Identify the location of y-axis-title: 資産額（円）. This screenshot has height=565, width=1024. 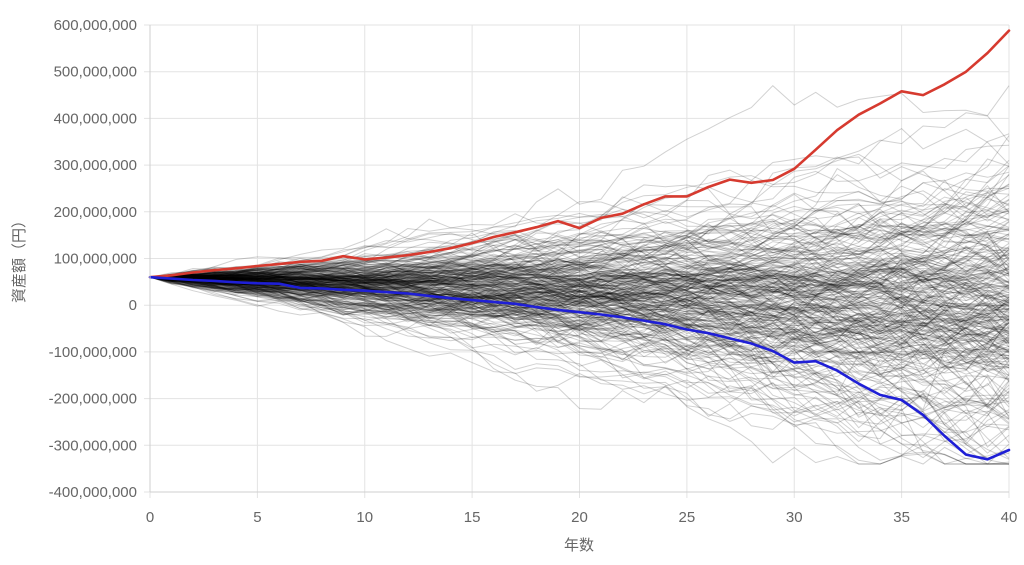
(19, 258).